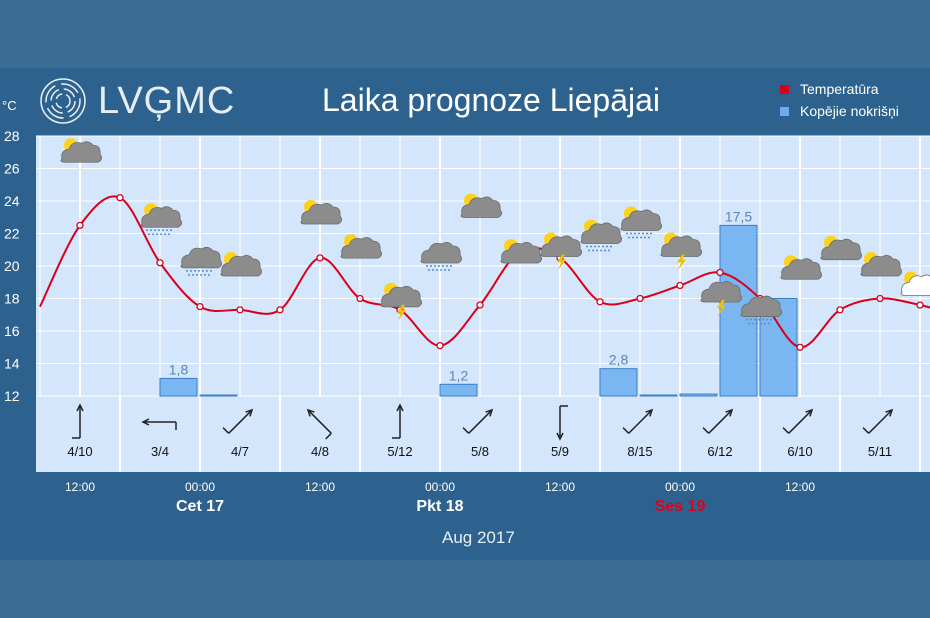 The image size is (930, 618). What do you see at coordinates (680, 506) in the screenshot?
I see `day-label: Ses 19` at bounding box center [680, 506].